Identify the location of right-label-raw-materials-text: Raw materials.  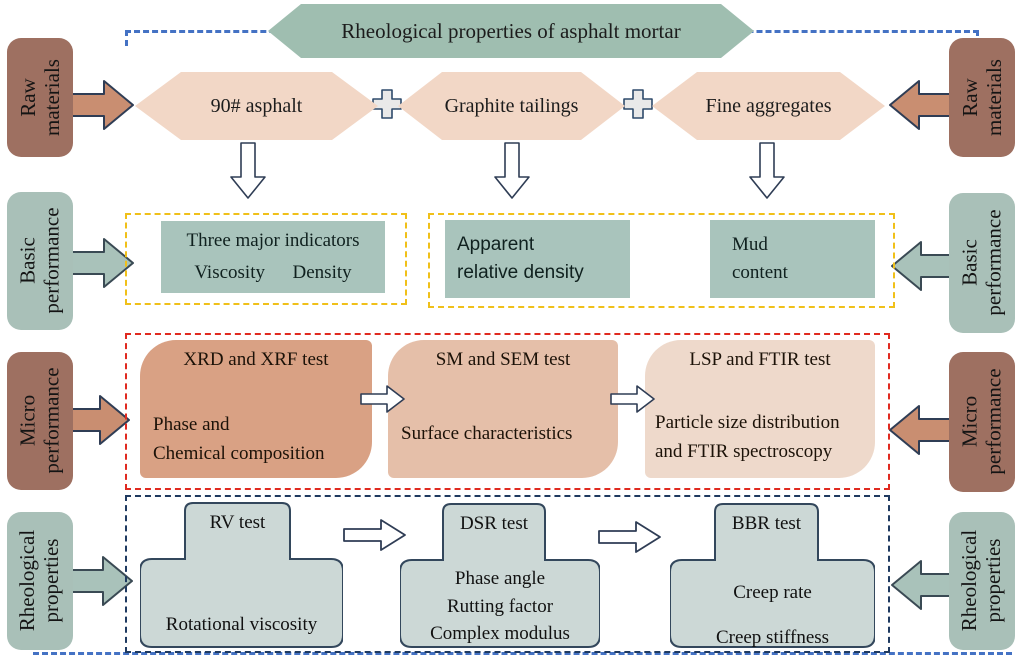
(981, 97).